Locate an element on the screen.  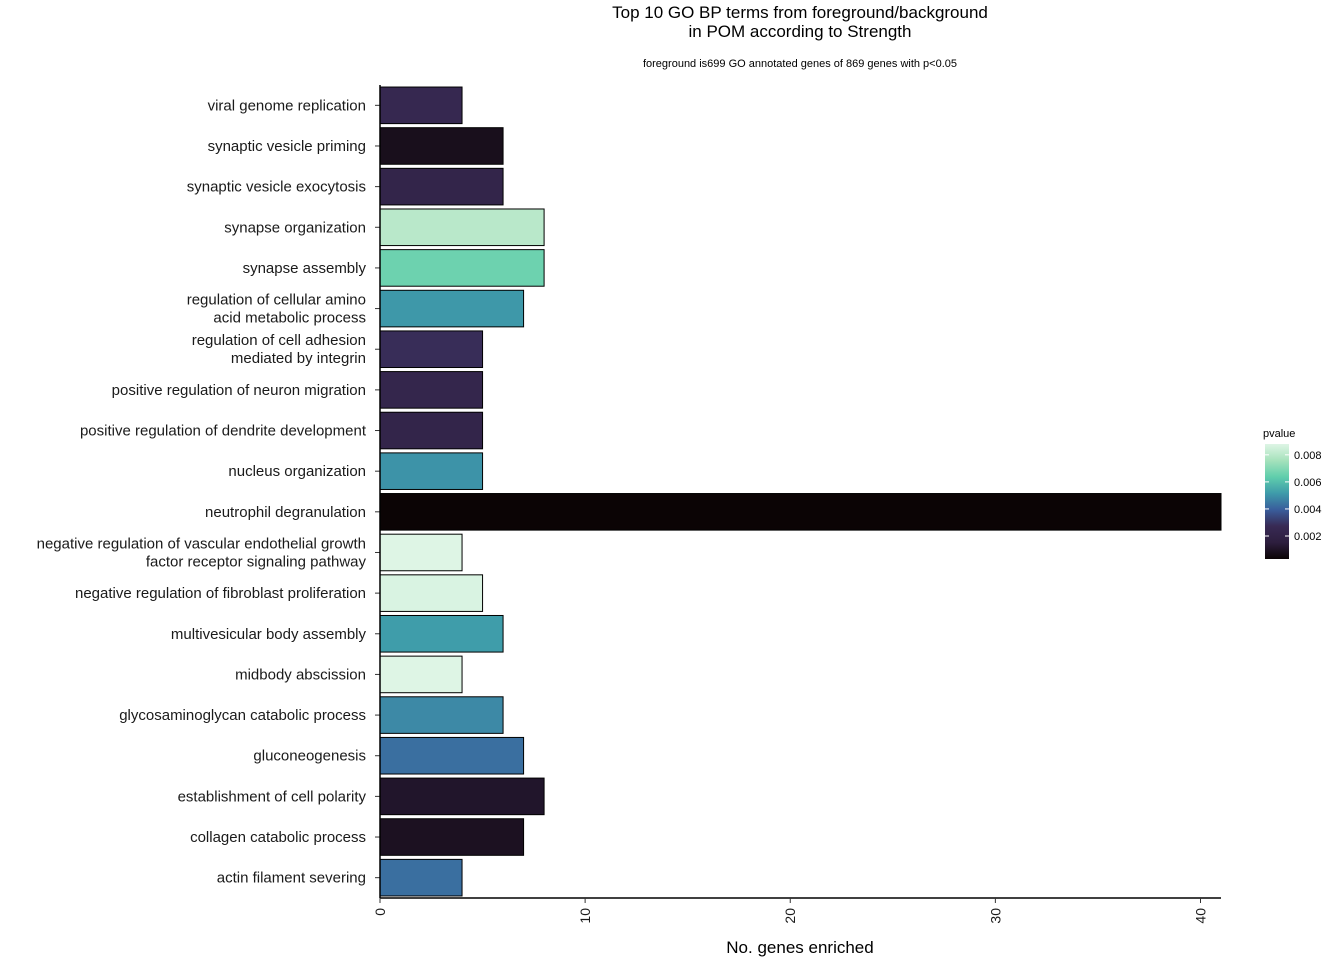
category-label: midbody abscission is located at coordinates (300, 674).